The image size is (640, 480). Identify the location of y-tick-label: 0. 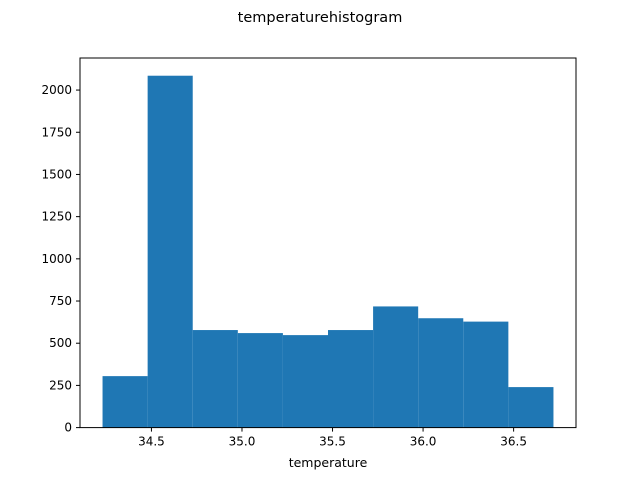
(68, 428).